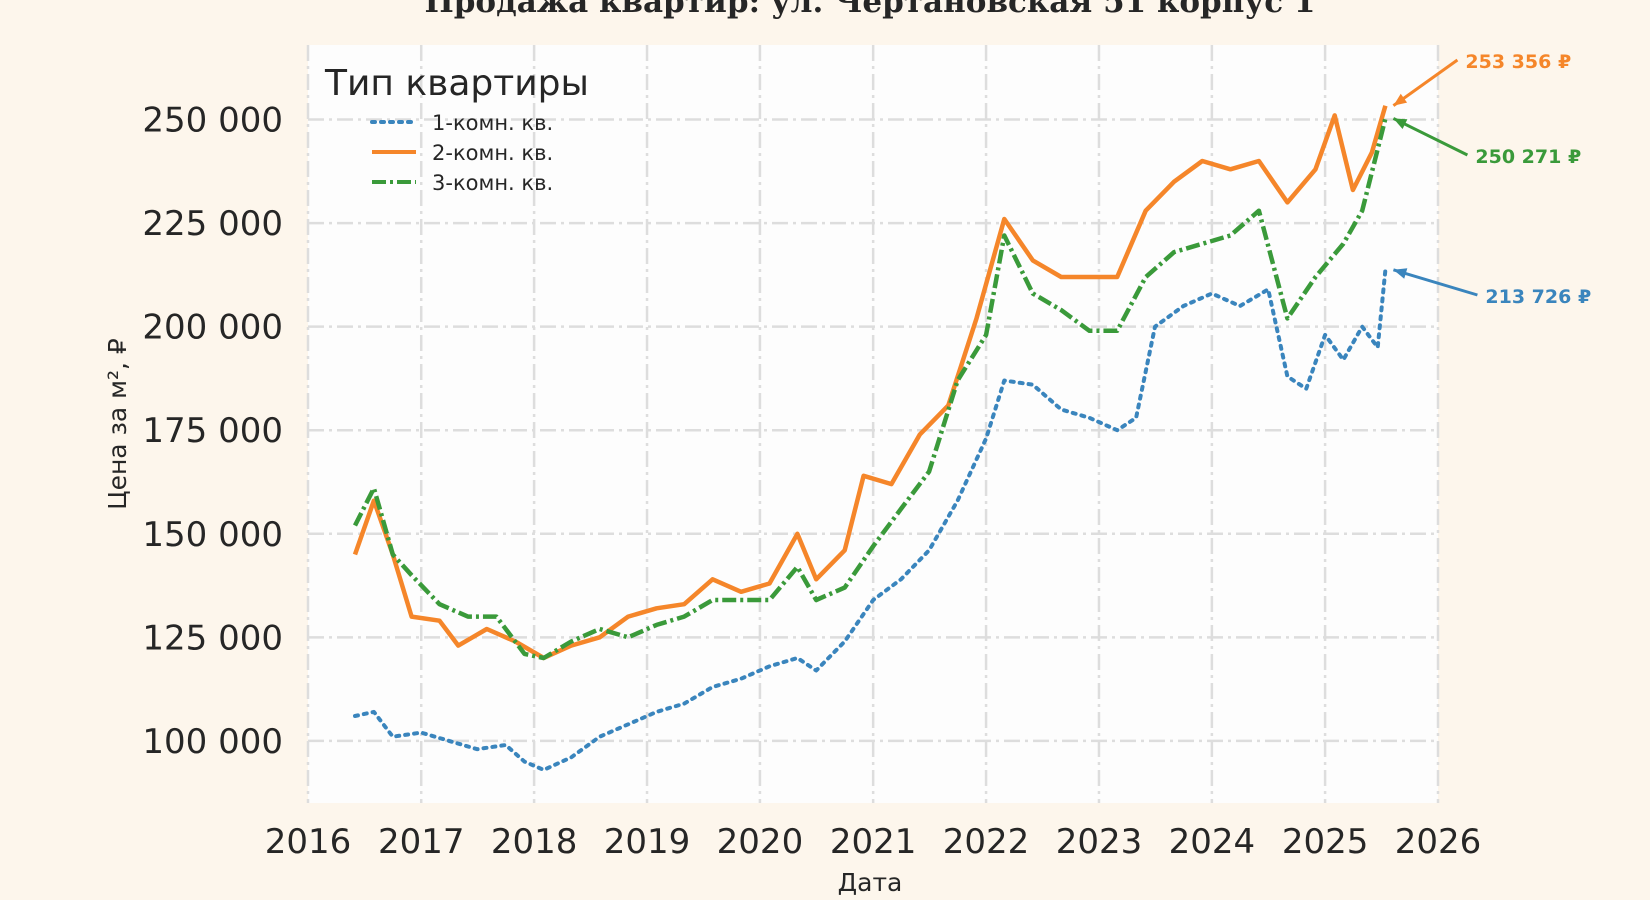 The width and height of the screenshot is (1650, 900). Describe the element at coordinates (492, 123) in the screenshot. I see `legend-label-1: 1-комн. кв.` at that location.